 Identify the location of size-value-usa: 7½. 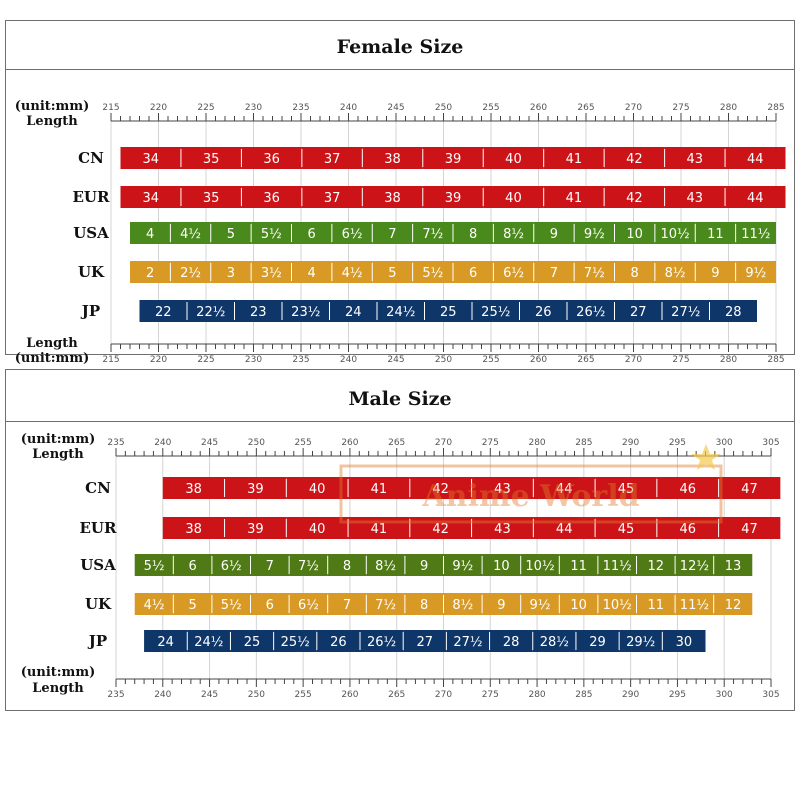
(308, 566).